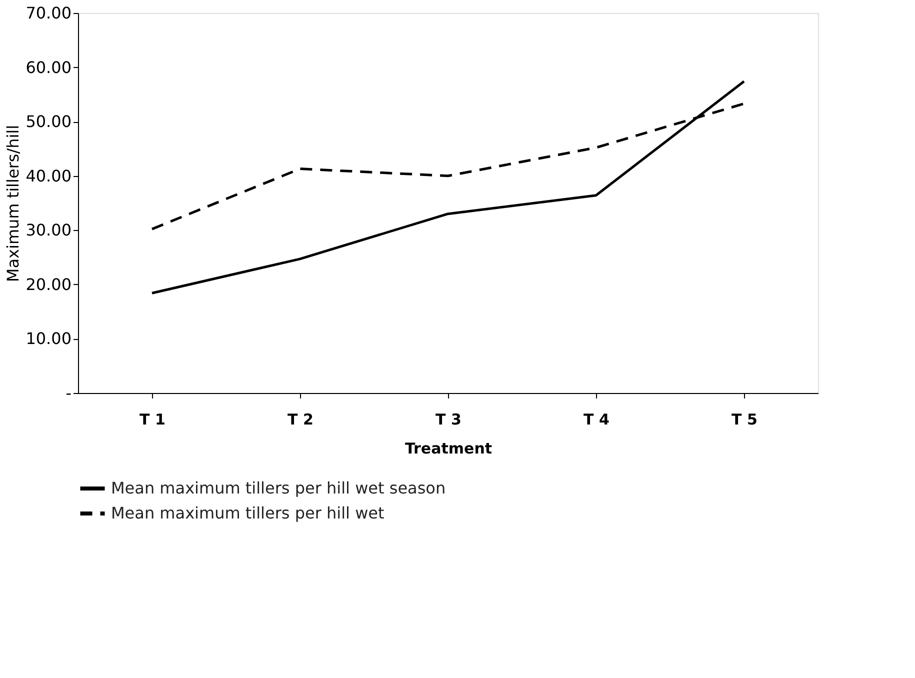 The width and height of the screenshot is (915, 678). What do you see at coordinates (745, 419) in the screenshot?
I see `x-tick-label: T 5` at bounding box center [745, 419].